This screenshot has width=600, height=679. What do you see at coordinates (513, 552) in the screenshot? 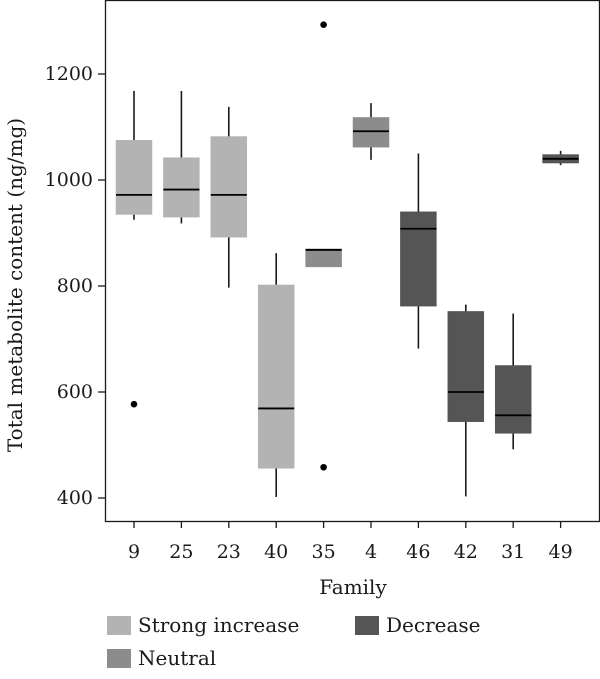
I see `x-tick-label: 31` at bounding box center [513, 552].